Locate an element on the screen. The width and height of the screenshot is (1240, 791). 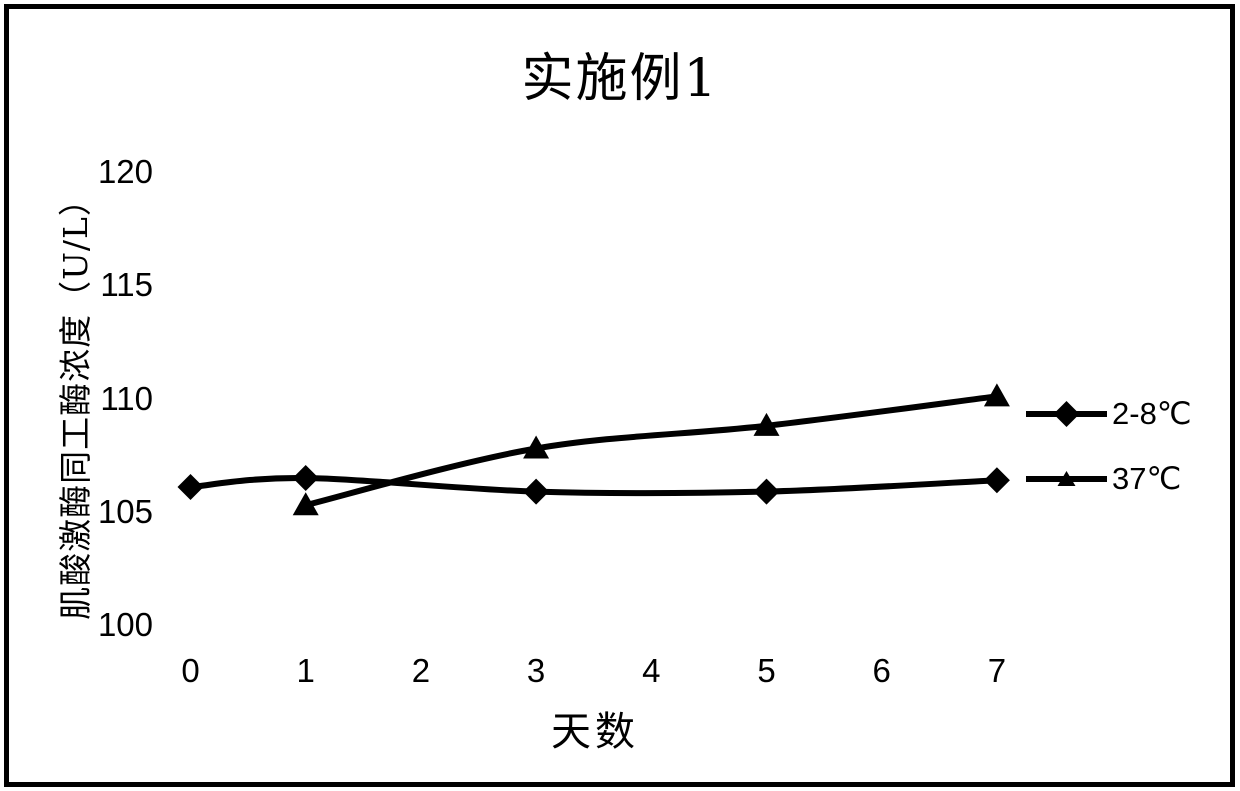
legend-label-2-8c: 2-8℃ is located at coordinates (1152, 413).